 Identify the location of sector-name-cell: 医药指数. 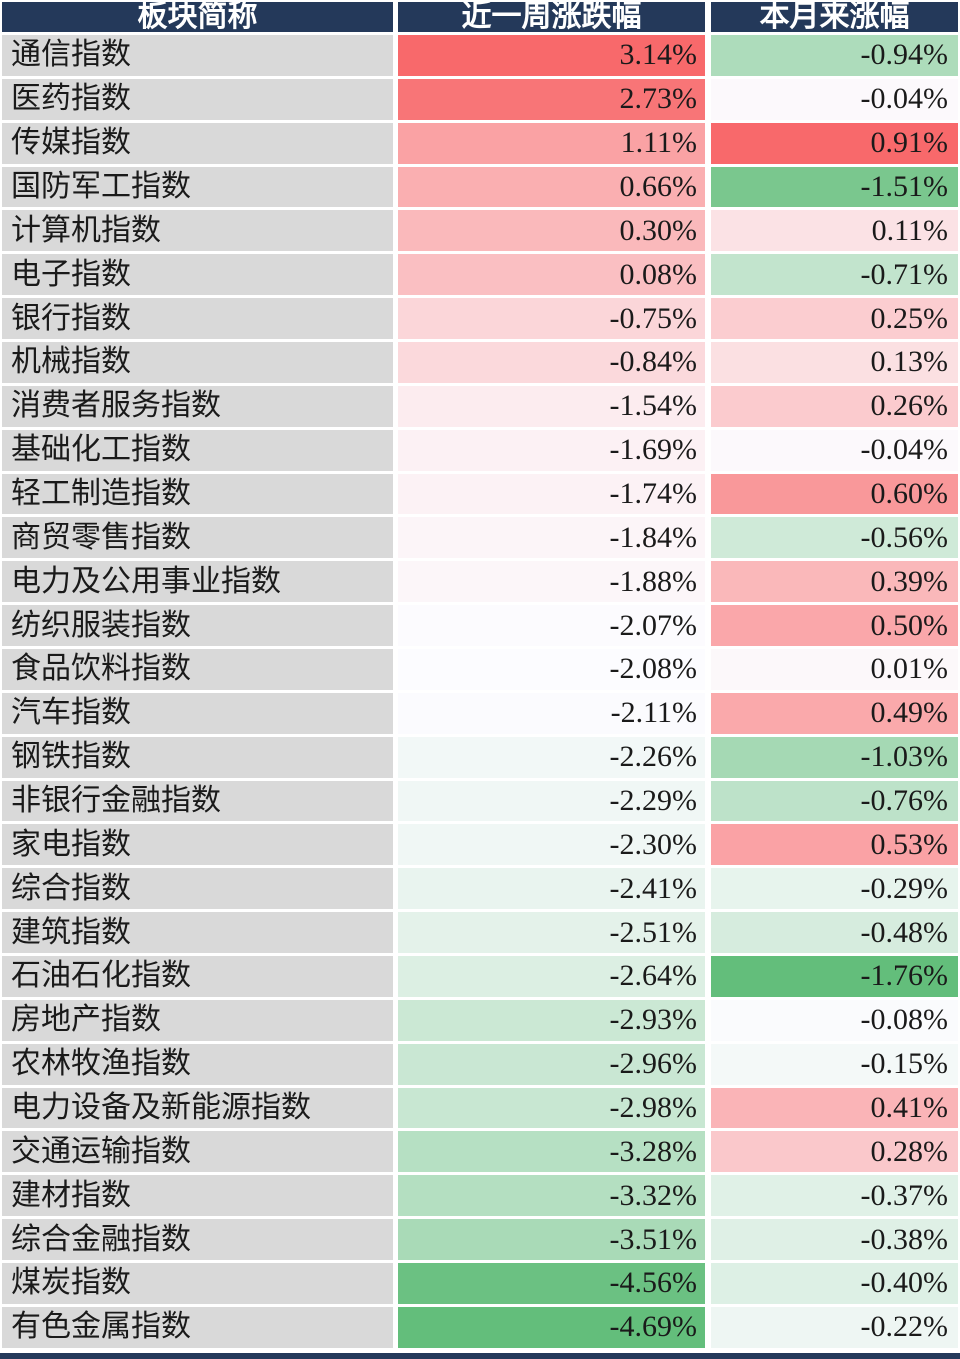
(199, 100).